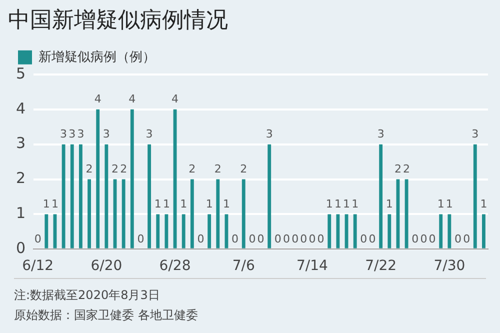 This screenshot has width=500, height=333. Describe the element at coordinates (243, 266) in the screenshot. I see `x-tick-label: 7/6` at that location.